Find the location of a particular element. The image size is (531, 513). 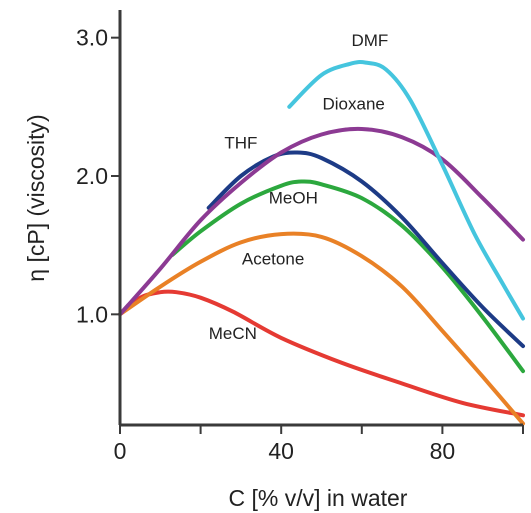

series-label-thf: THF is located at coordinates (240, 142).